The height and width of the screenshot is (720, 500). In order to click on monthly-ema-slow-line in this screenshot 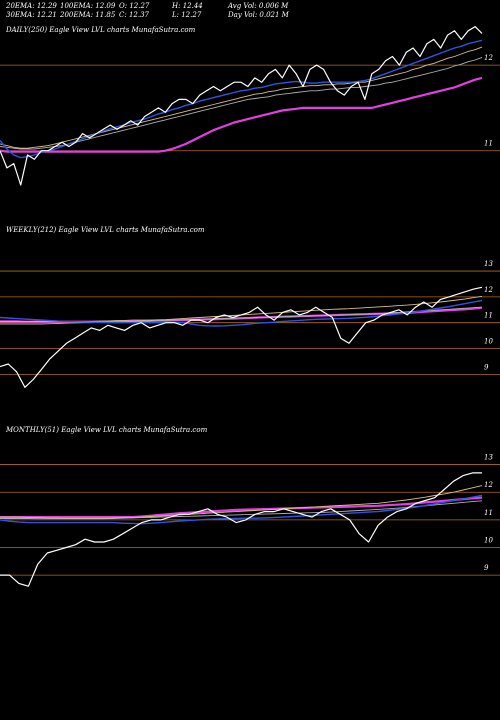, I will do `click(241, 507)`.